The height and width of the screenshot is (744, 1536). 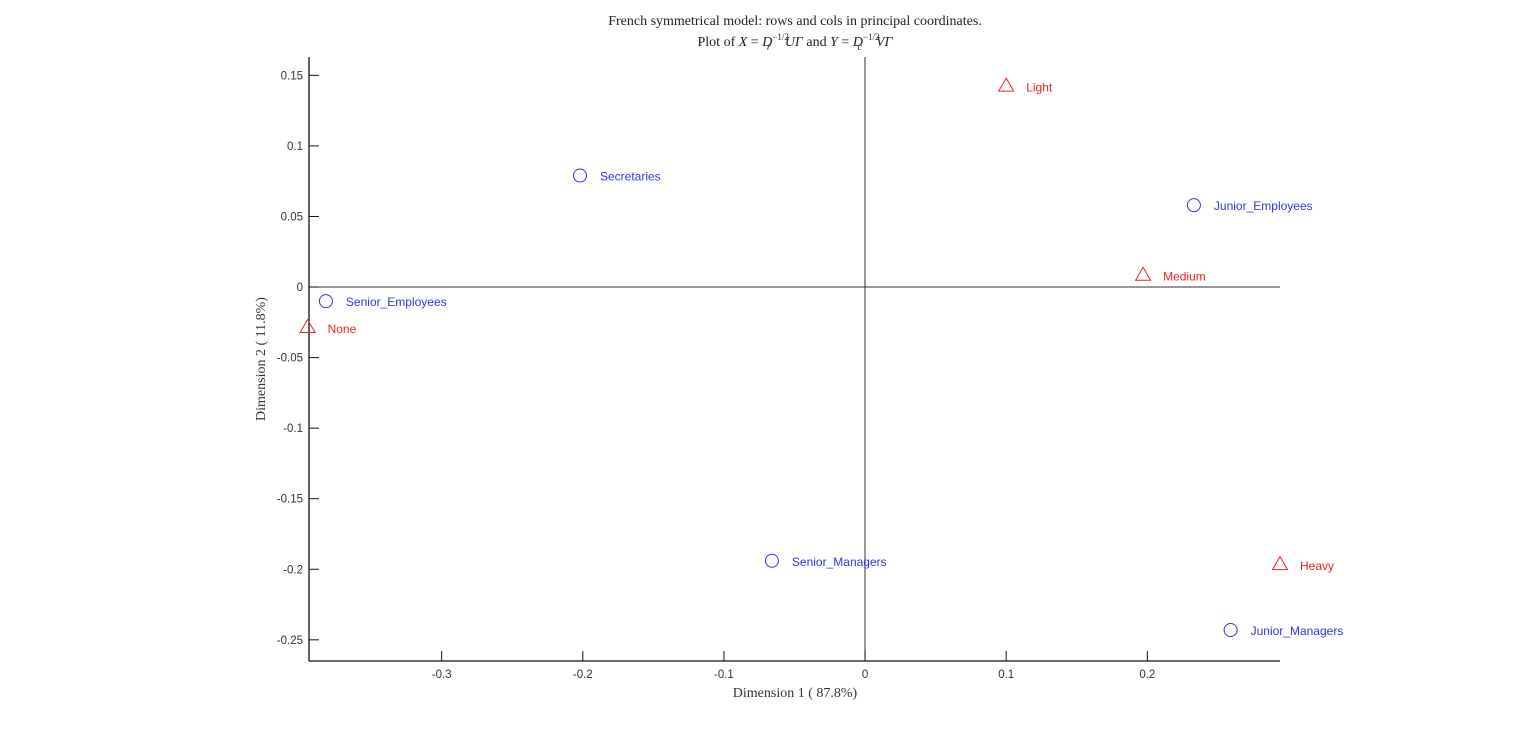 I want to click on x-tick-label: -0.2, so click(x=583, y=675).